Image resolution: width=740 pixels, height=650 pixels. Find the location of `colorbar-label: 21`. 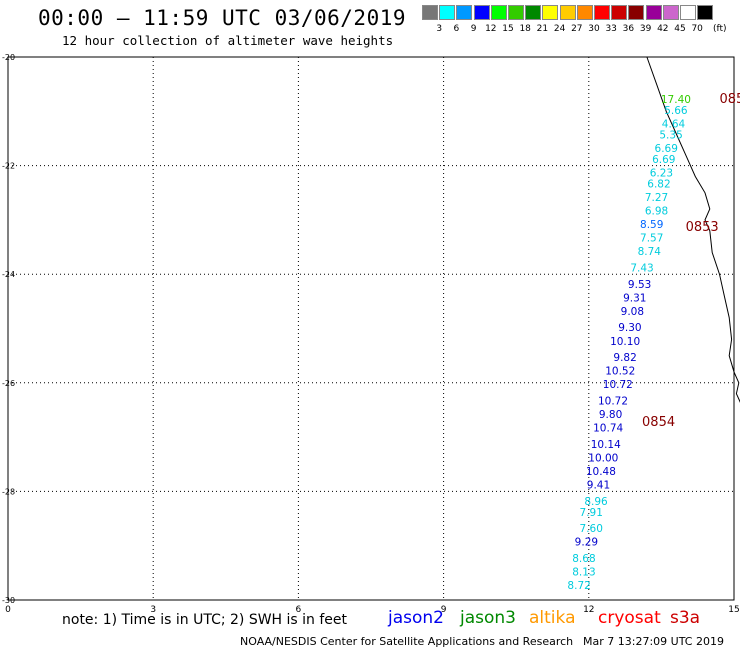

colorbar-label: 21 is located at coordinates (542, 29).